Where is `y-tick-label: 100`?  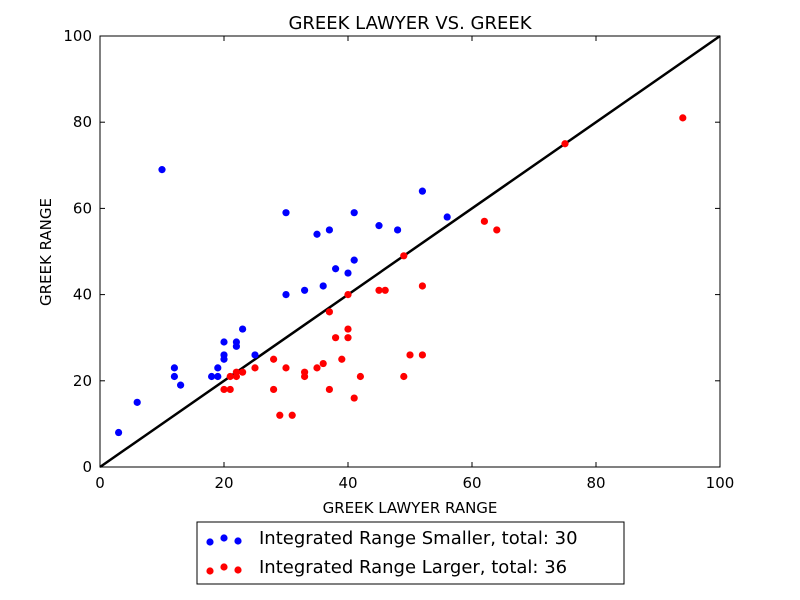
y-tick-label: 100 is located at coordinates (77, 36).